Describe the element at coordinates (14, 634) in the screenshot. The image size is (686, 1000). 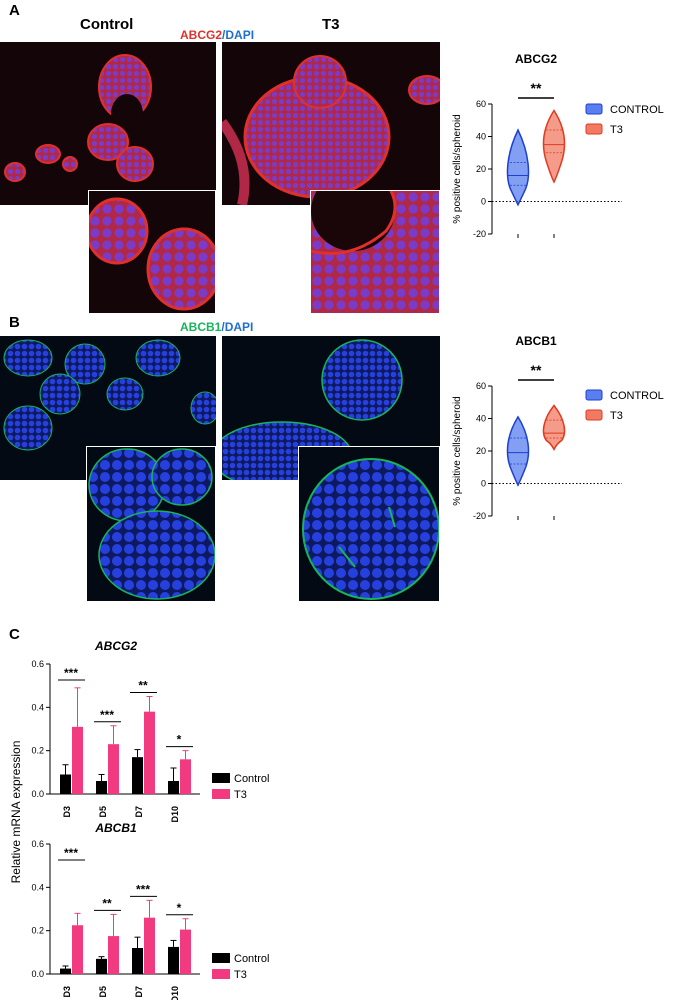
I see `panel-letter-c: C` at that location.